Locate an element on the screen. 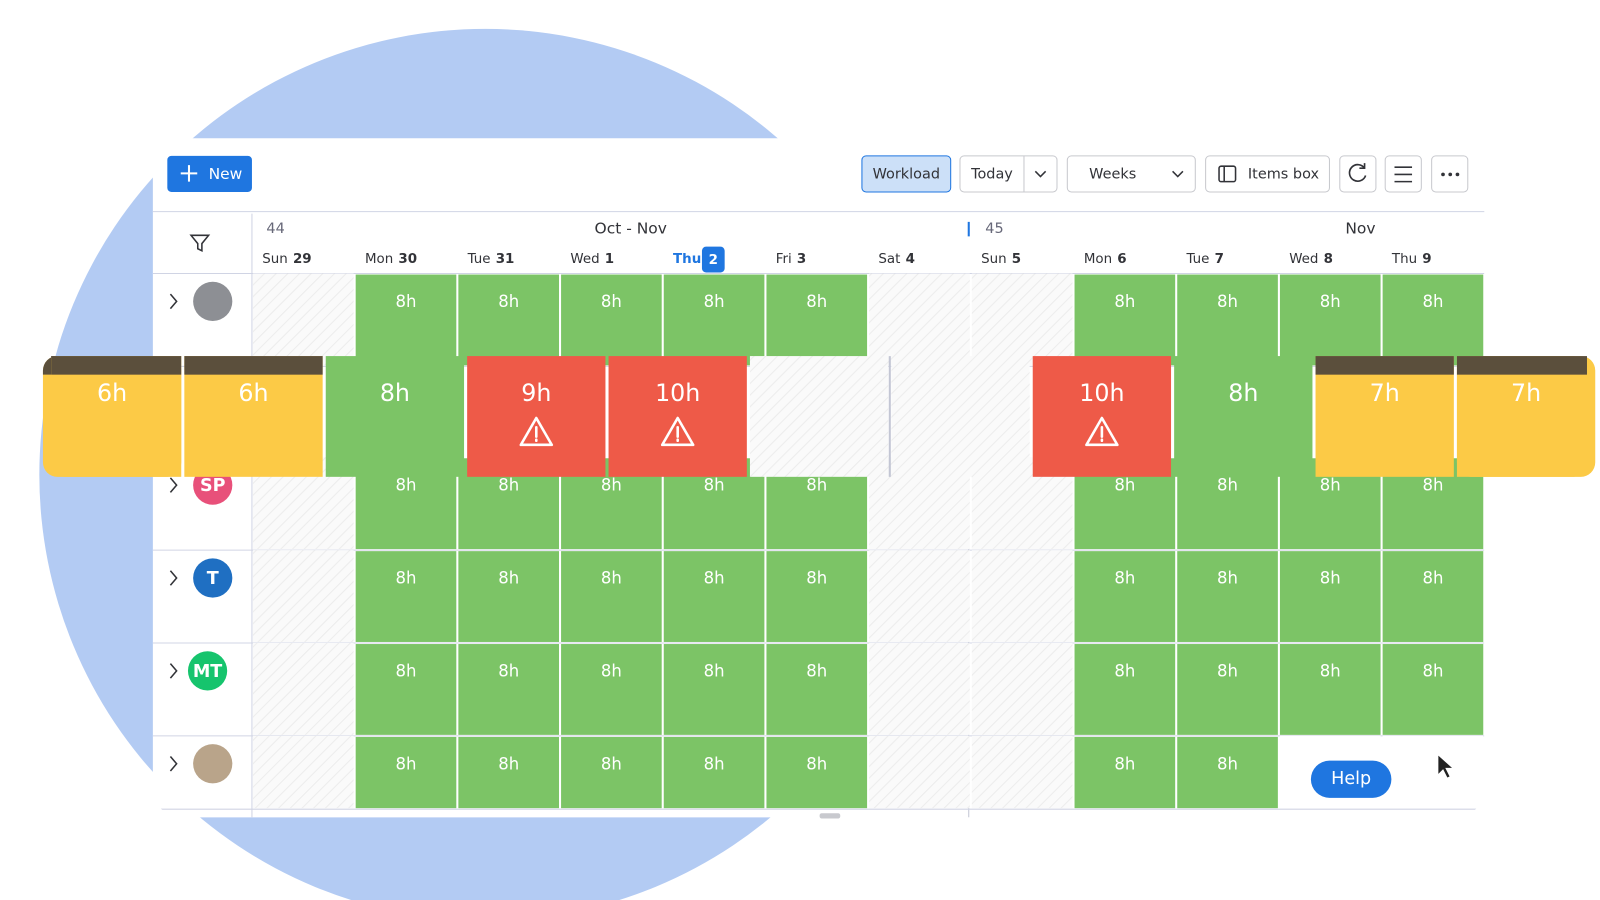  items-box-button is located at coordinates (1267, 174).